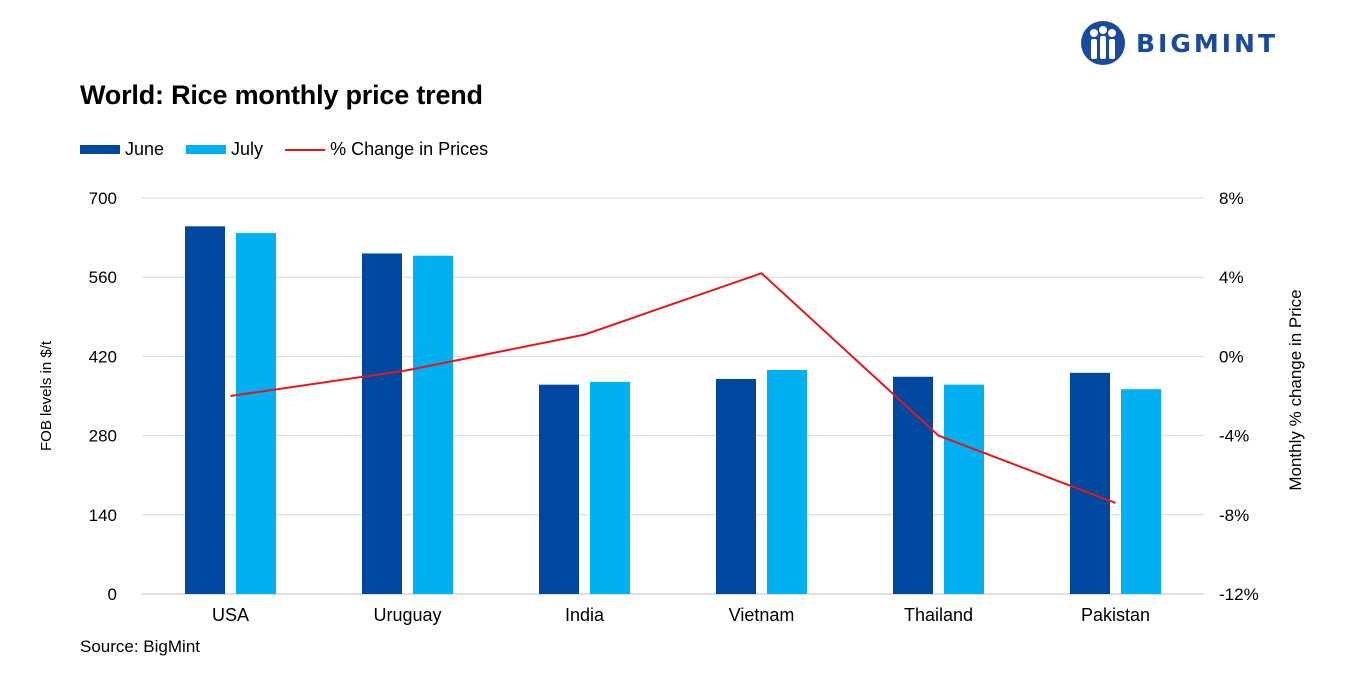 Image resolution: width=1350 pixels, height=675 pixels. I want to click on x-tick-label: USA, so click(230, 615).